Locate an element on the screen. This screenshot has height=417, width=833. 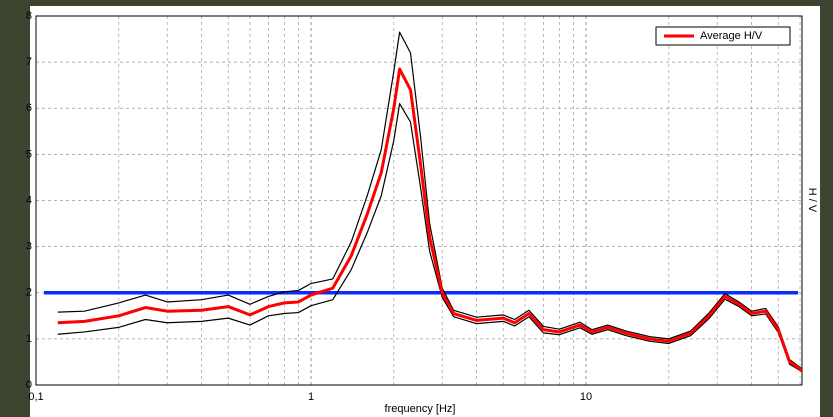
y-tick-label: 0 is located at coordinates (29, 385).